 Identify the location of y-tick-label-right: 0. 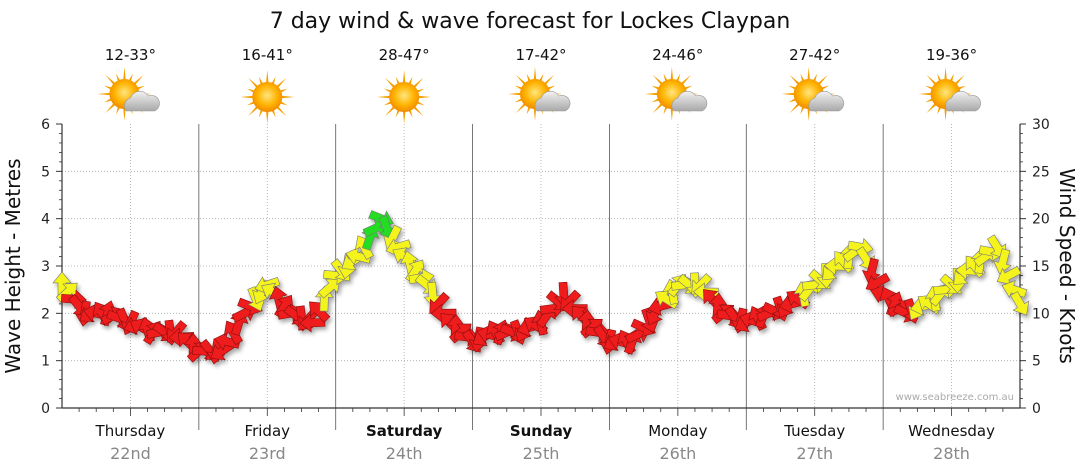
(1036, 409).